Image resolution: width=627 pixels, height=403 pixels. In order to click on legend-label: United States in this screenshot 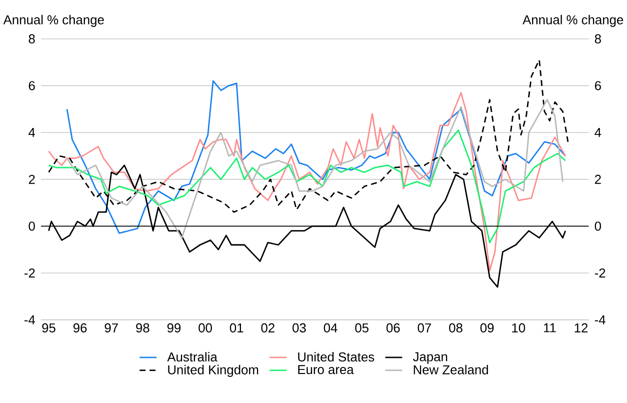, I will do `click(336, 357)`.